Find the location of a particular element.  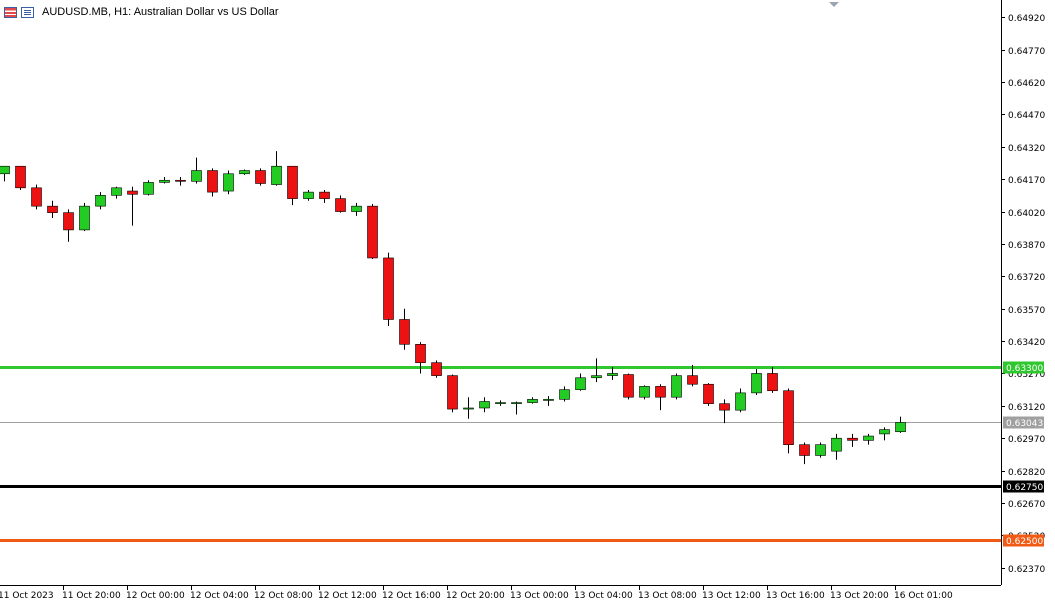

lower-level-label-box is located at coordinates (1023, 540).